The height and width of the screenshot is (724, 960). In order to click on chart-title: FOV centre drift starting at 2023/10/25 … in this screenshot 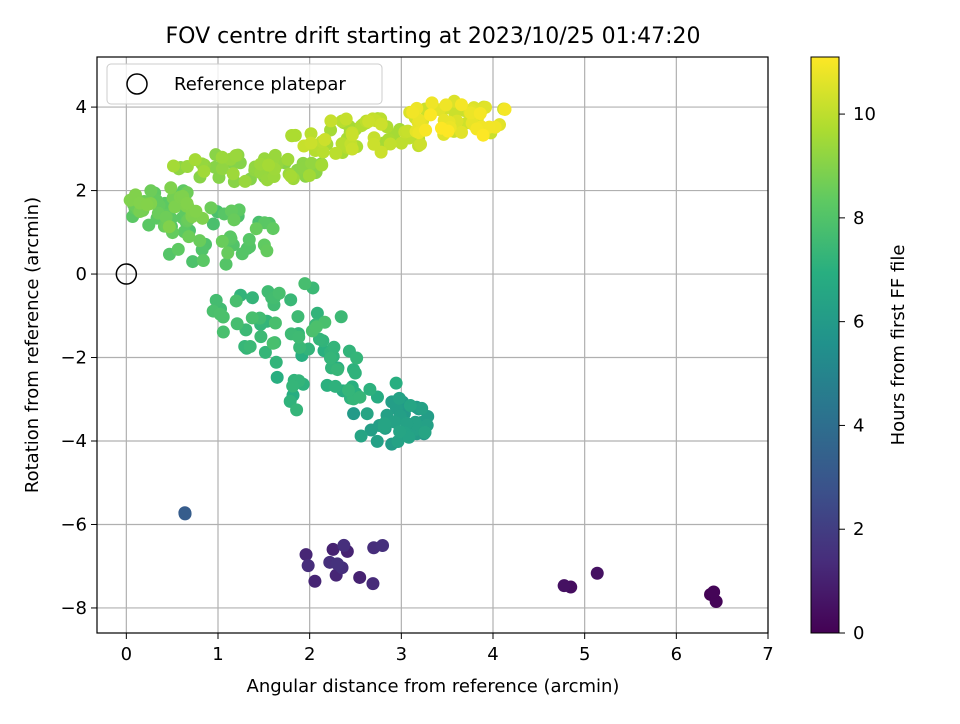, I will do `click(433, 36)`.